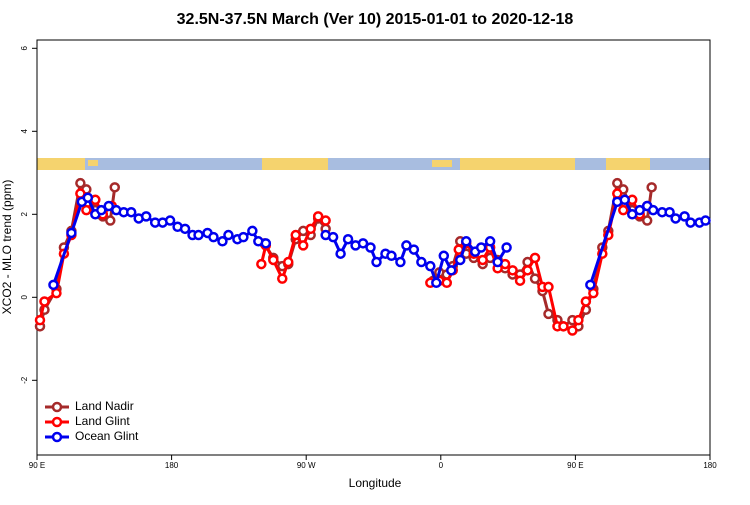  What do you see at coordinates (104, 406) in the screenshot?
I see `legend-label: Land Nadir` at bounding box center [104, 406].